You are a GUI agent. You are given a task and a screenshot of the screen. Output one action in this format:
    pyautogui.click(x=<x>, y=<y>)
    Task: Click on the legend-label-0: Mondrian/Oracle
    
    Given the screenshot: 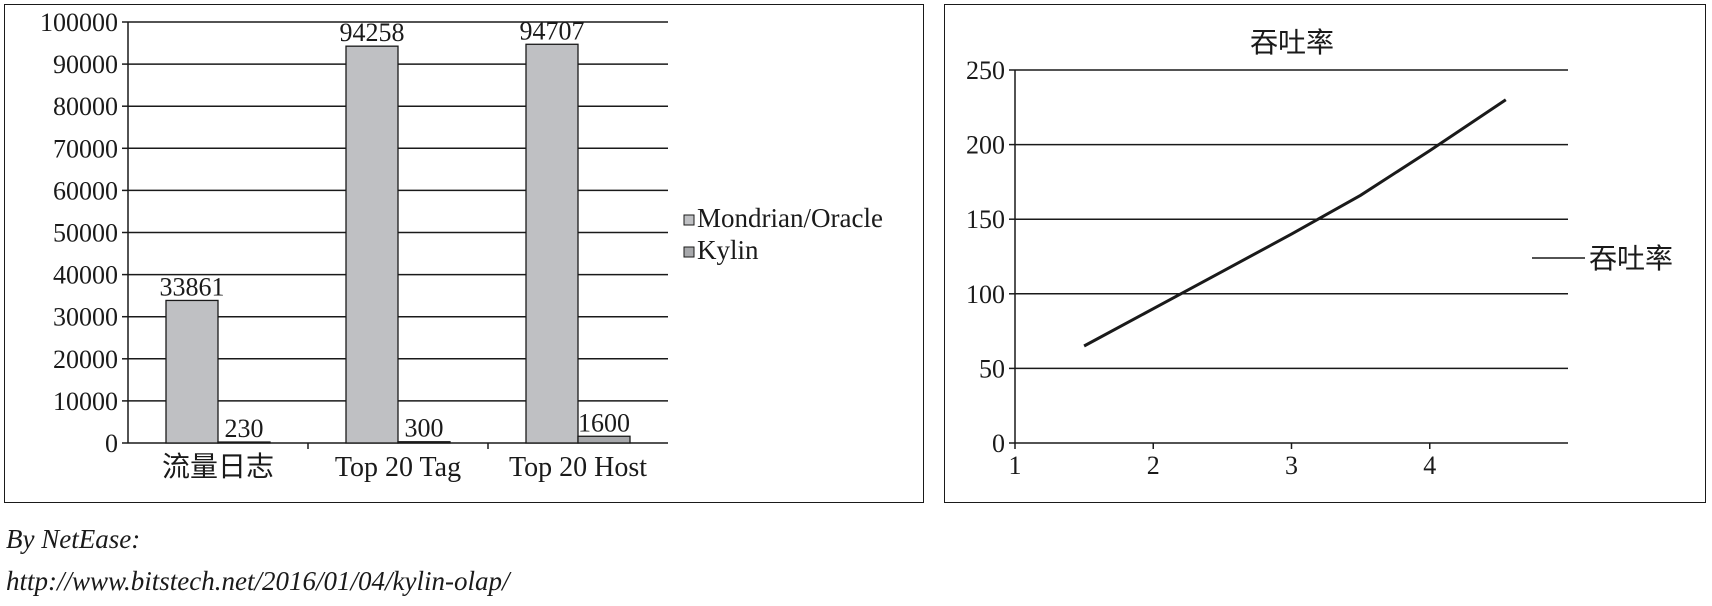 What is the action you would take?
    pyautogui.click(x=790, y=218)
    